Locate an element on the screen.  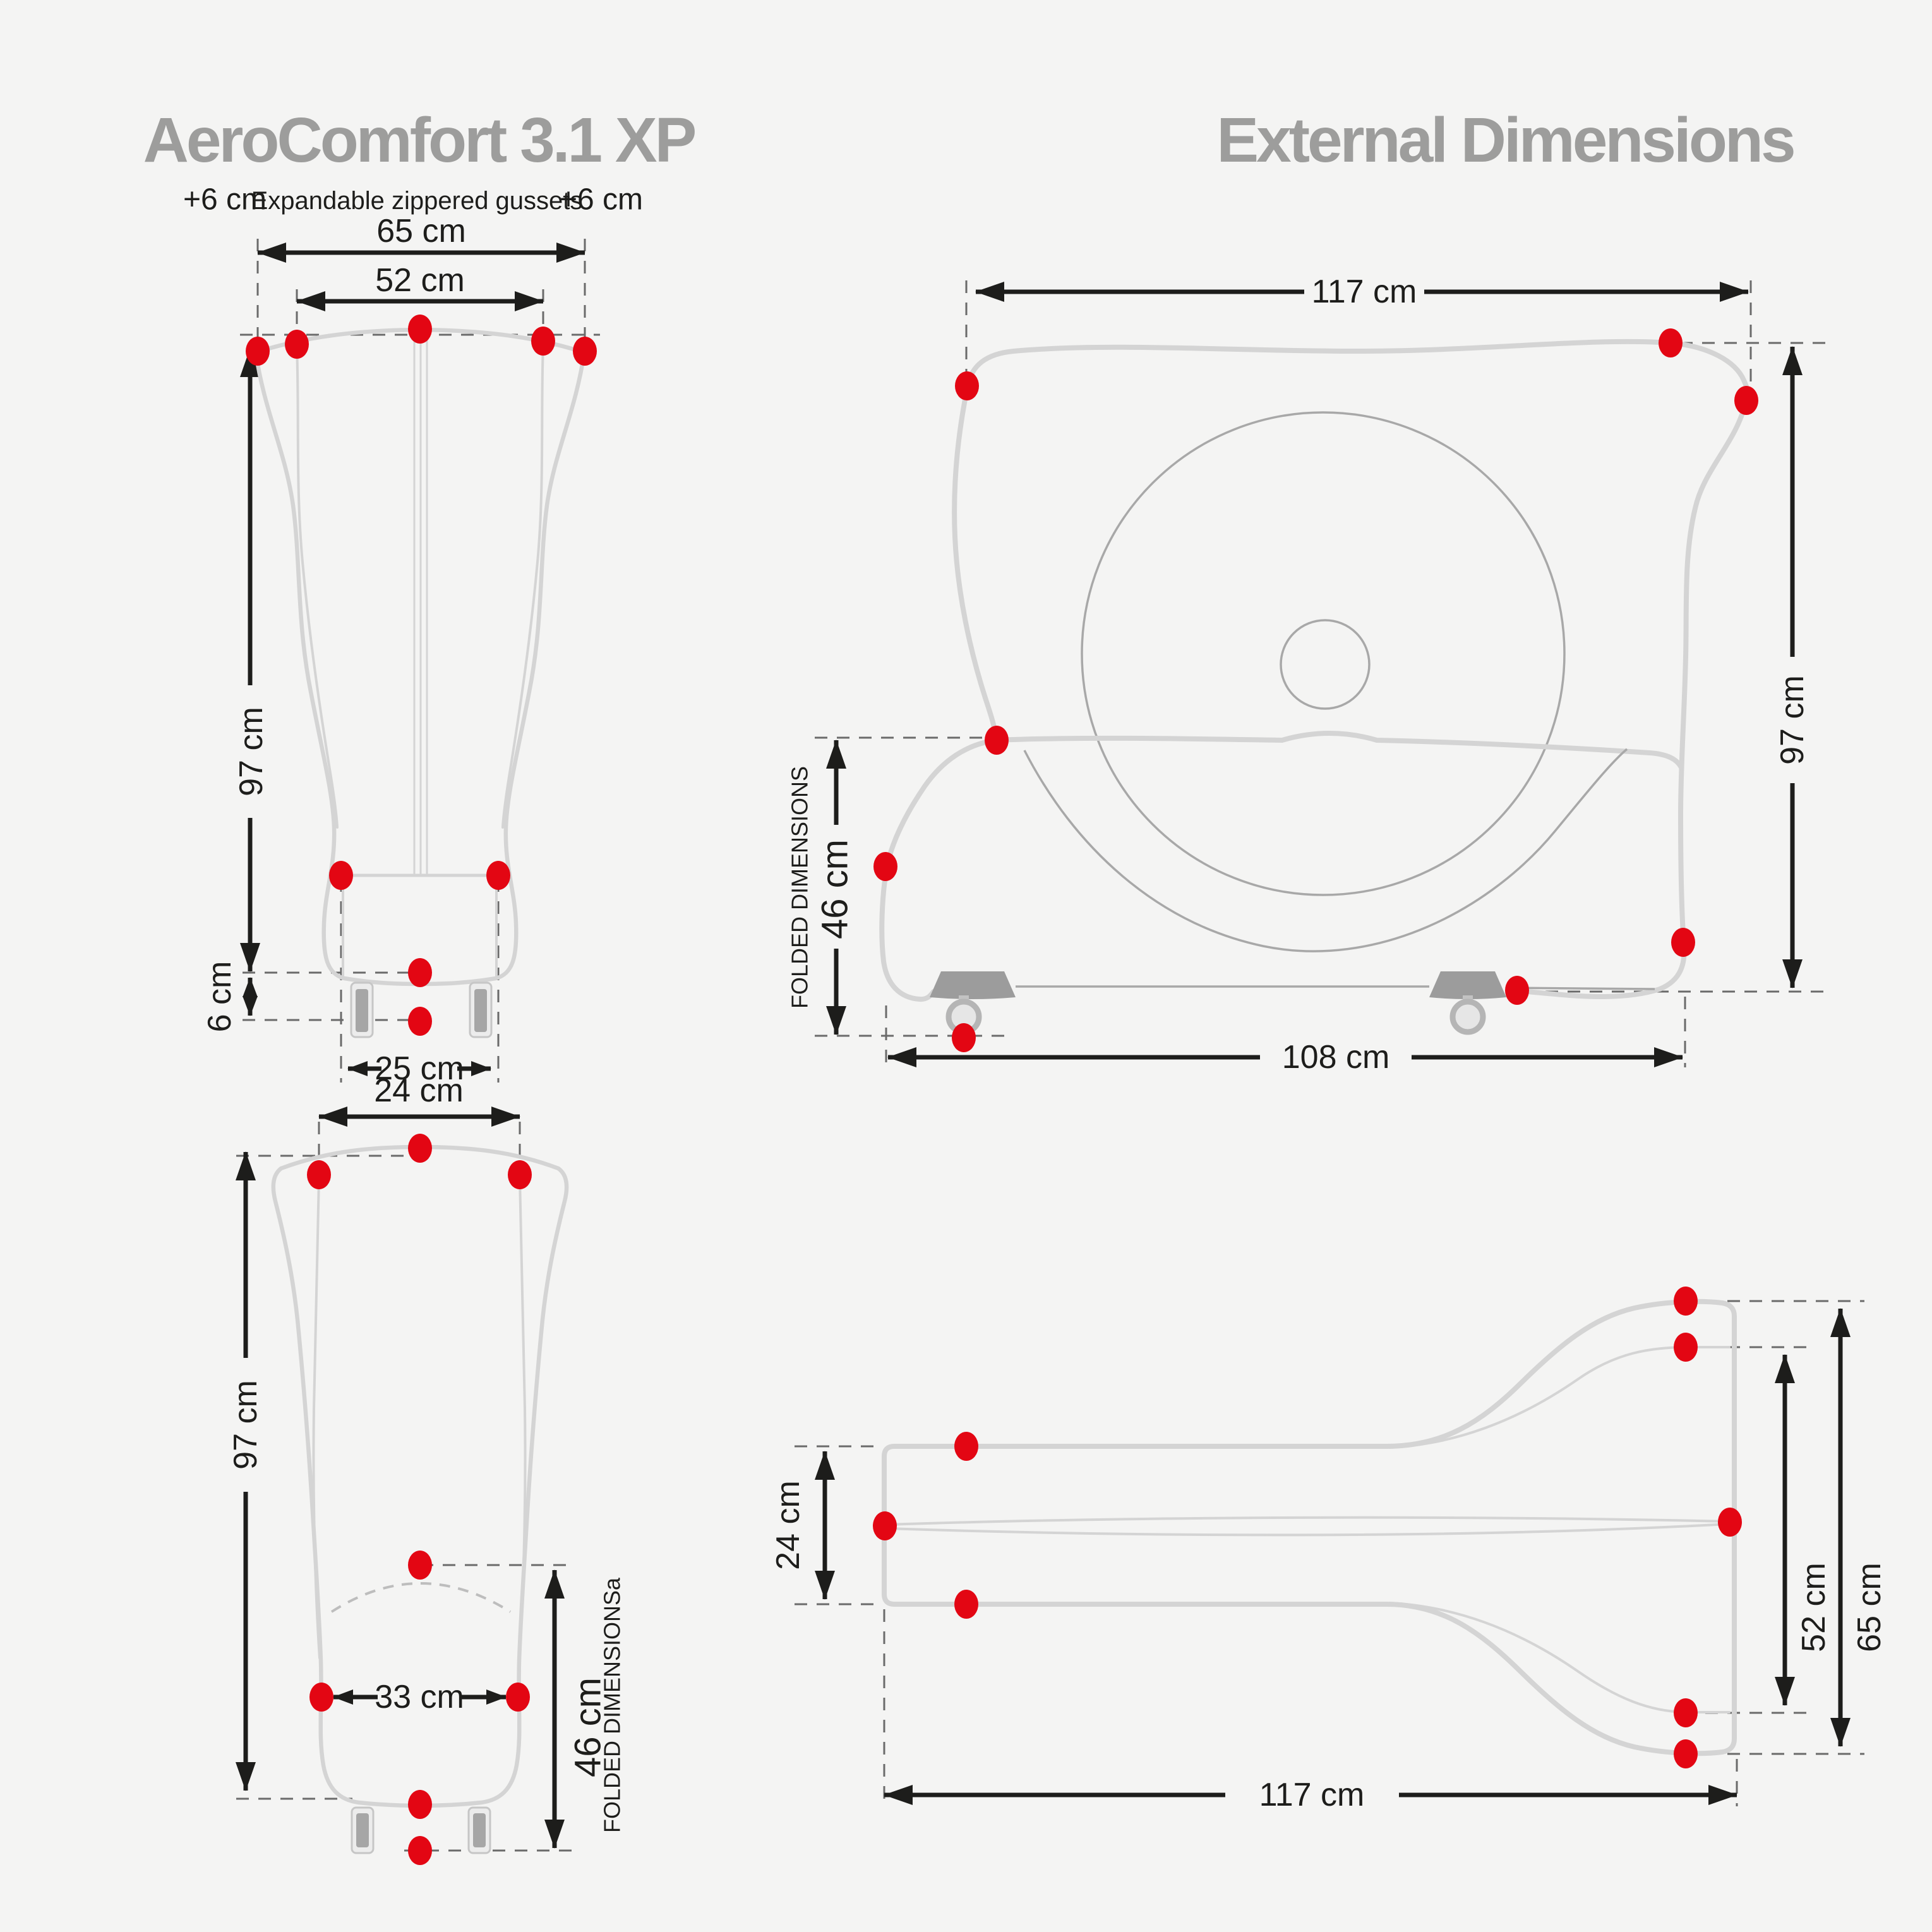
gusset-right-label: +6 cm is located at coordinates (601, 200).